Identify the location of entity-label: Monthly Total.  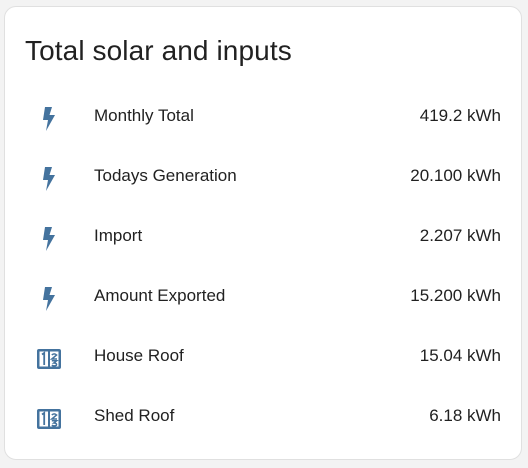
(144, 115).